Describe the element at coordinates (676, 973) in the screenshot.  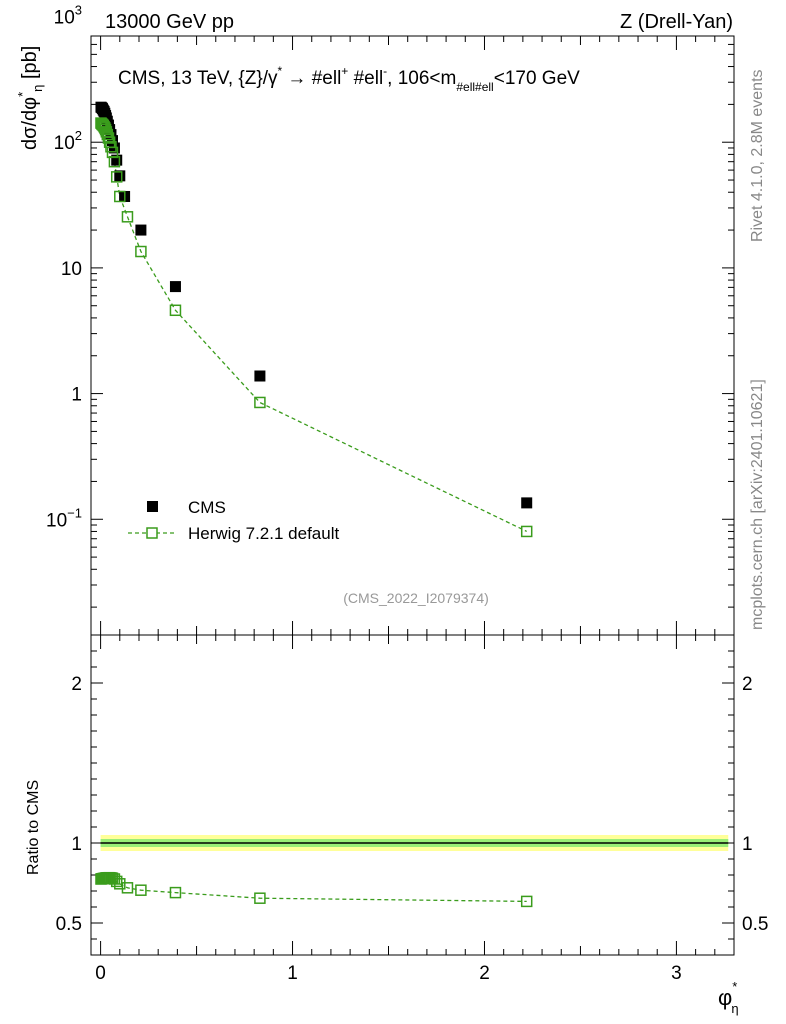
I see `x-tick-label: 3` at that location.